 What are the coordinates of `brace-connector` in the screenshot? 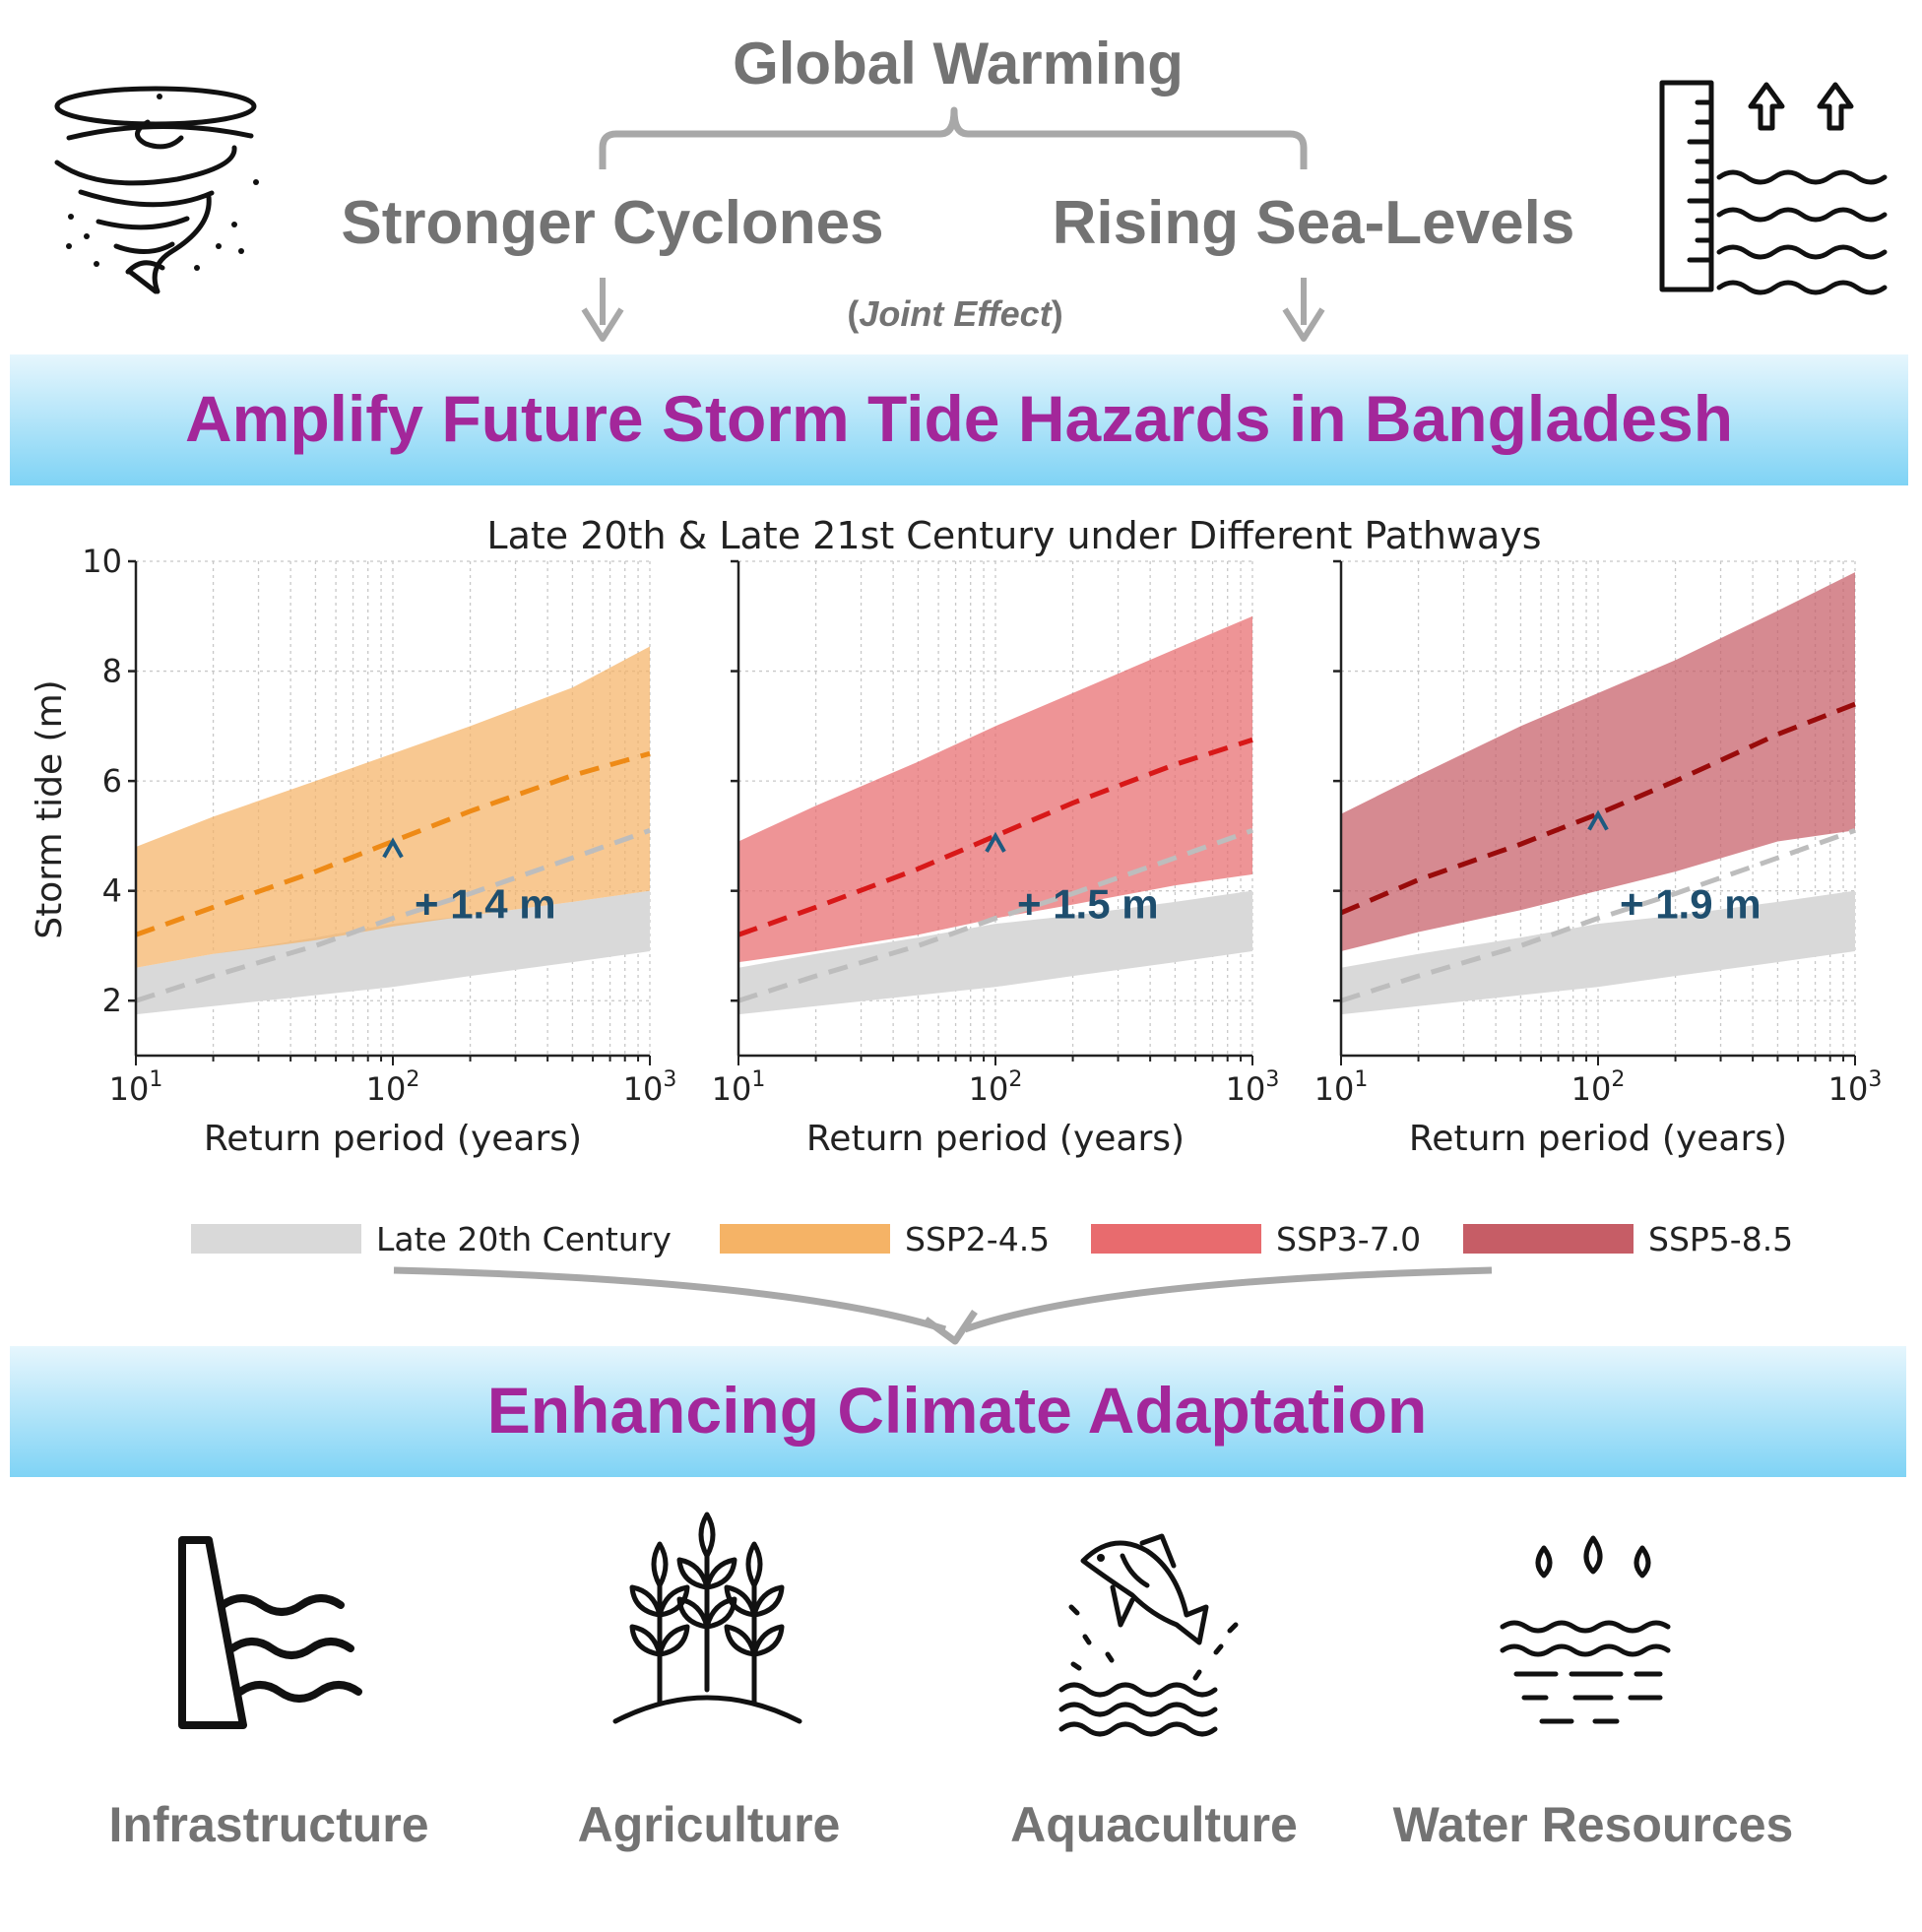 It's located at (953, 137).